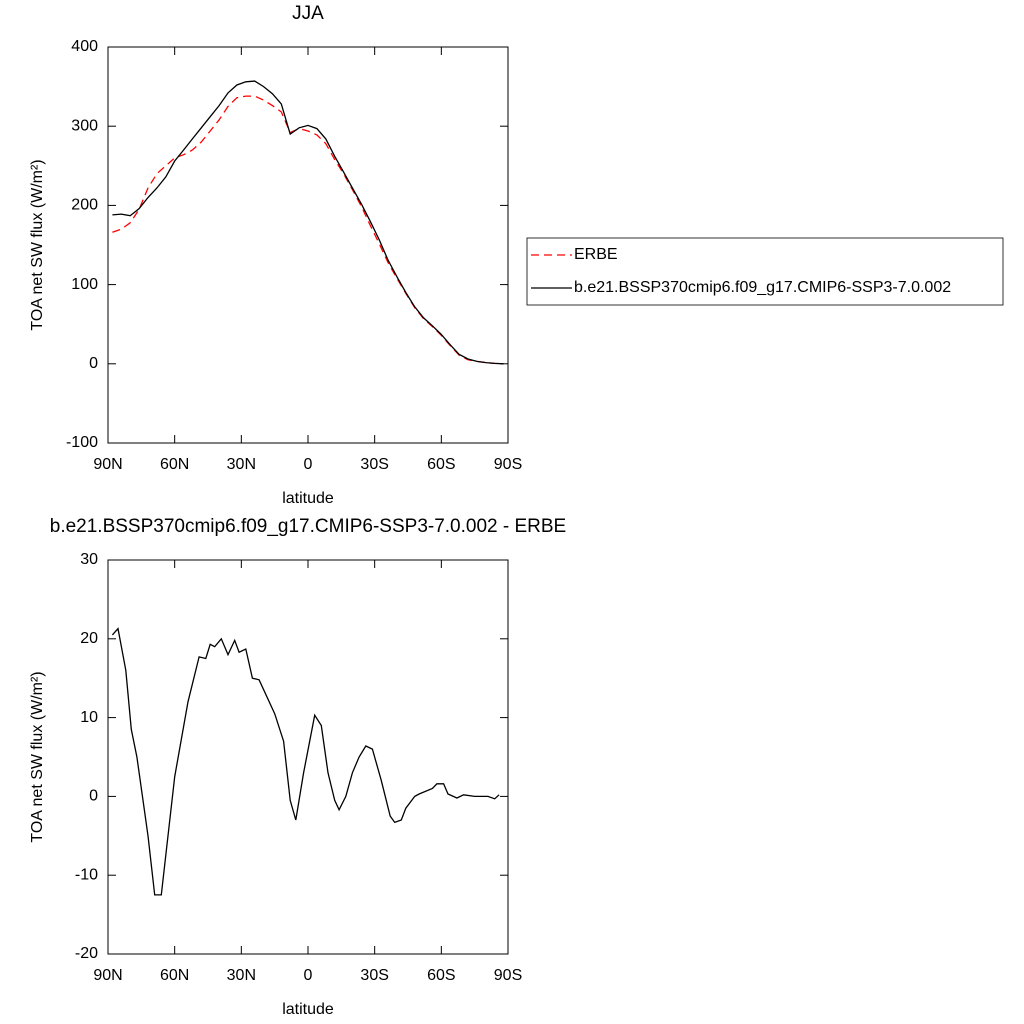  I want to click on y-tick-label: 10, so click(89, 717).